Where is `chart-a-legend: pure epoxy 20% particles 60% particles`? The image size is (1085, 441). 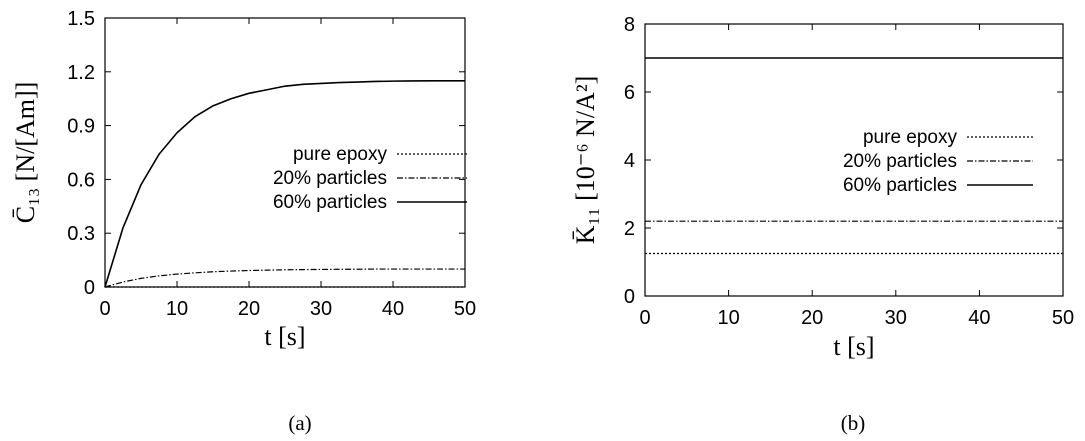 chart-a-legend: pure epoxy 20% particles 60% particles is located at coordinates (370, 178).